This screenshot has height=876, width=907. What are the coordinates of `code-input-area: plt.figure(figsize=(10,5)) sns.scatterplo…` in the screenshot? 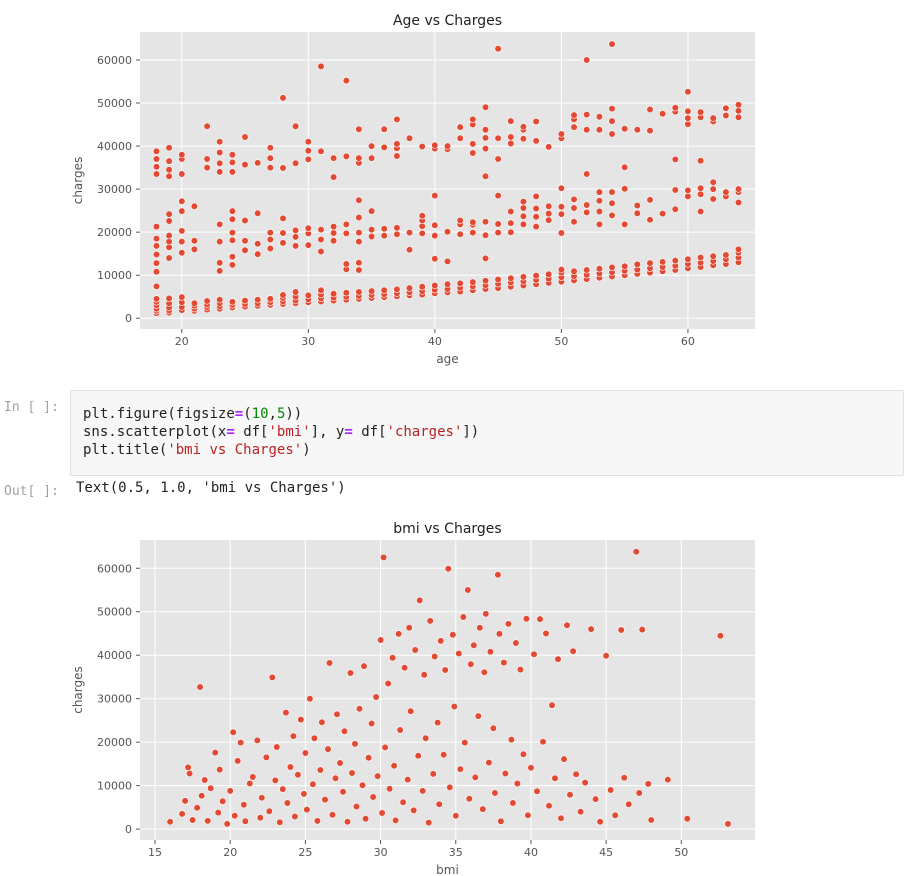 It's located at (487, 433).